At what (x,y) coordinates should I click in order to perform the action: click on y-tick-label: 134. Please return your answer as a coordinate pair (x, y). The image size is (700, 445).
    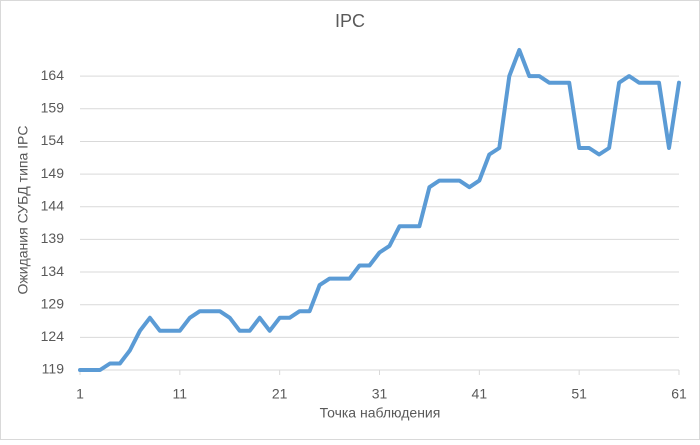
    Looking at the image, I should click on (53, 271).